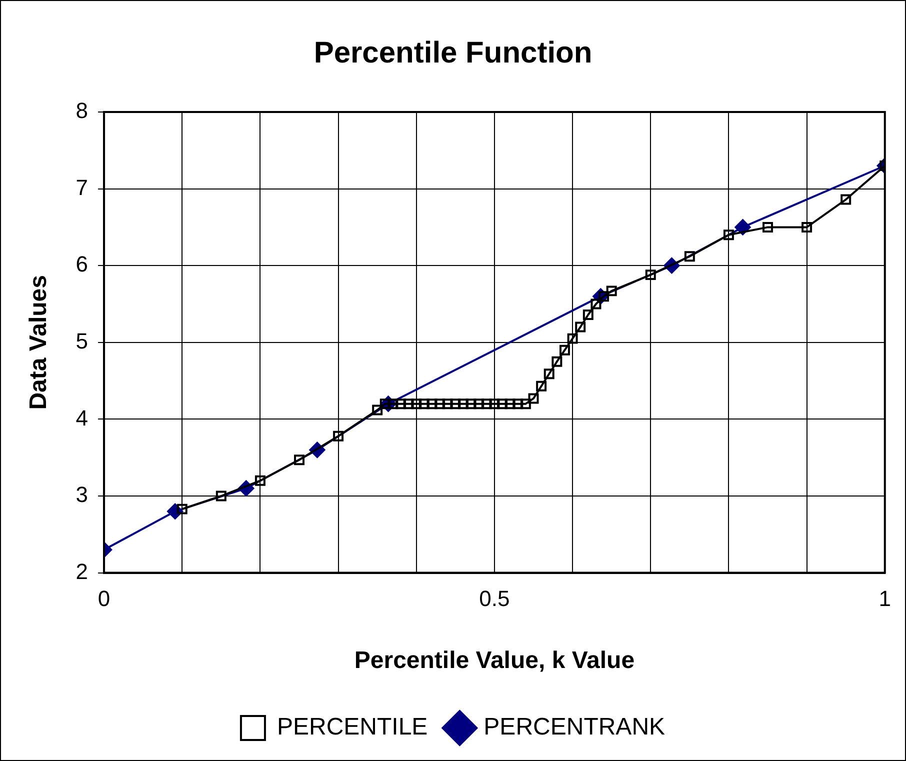  I want to click on y-tick-label: 7, so click(82, 187).